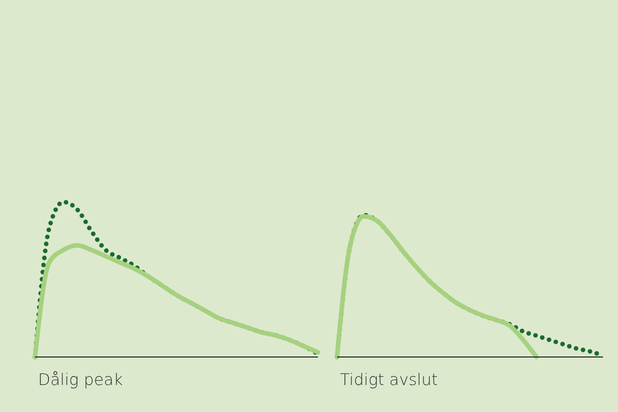 The image size is (618, 412). What do you see at coordinates (389, 379) in the screenshot?
I see `x-axis-title: Tidigt avslut` at bounding box center [389, 379].